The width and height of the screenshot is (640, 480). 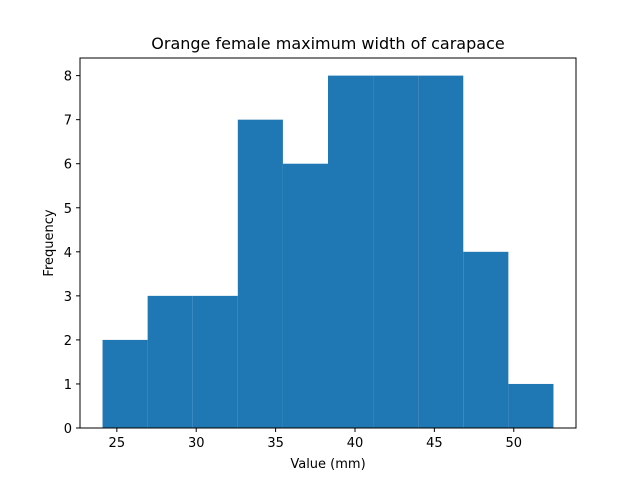 What do you see at coordinates (117, 443) in the screenshot?
I see `x-tick-label: 25` at bounding box center [117, 443].